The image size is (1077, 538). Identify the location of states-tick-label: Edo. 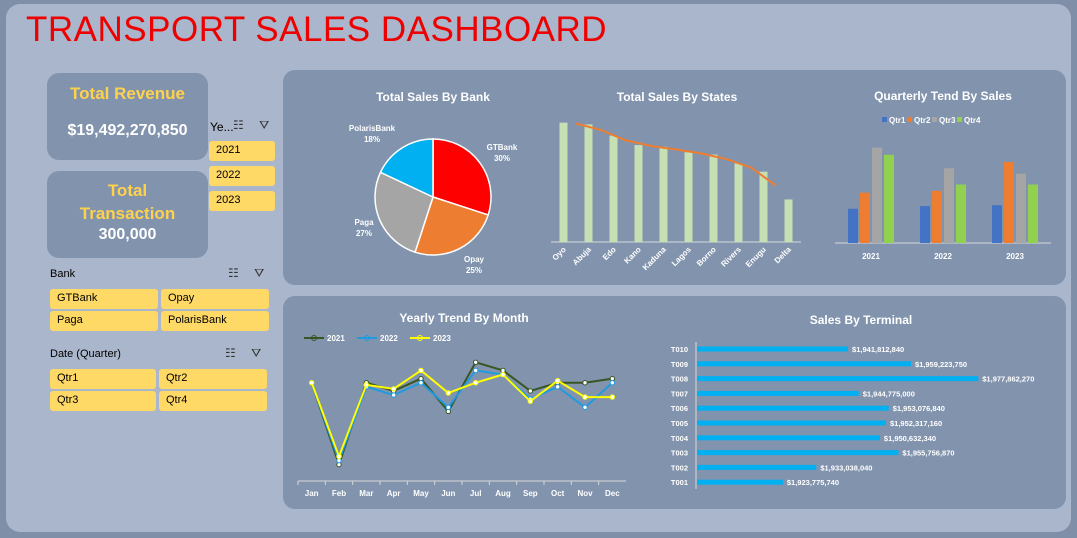
(609, 253).